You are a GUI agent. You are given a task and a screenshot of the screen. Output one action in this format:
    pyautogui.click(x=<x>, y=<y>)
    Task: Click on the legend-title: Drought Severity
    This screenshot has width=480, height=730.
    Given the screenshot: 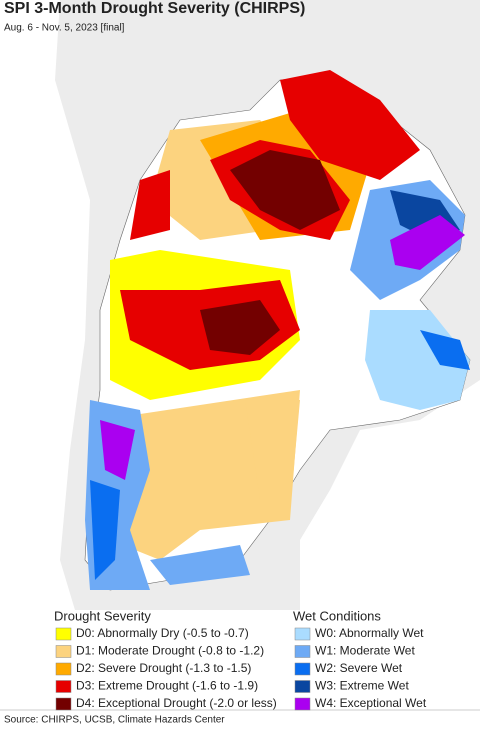 What is the action you would take?
    pyautogui.click(x=102, y=615)
    